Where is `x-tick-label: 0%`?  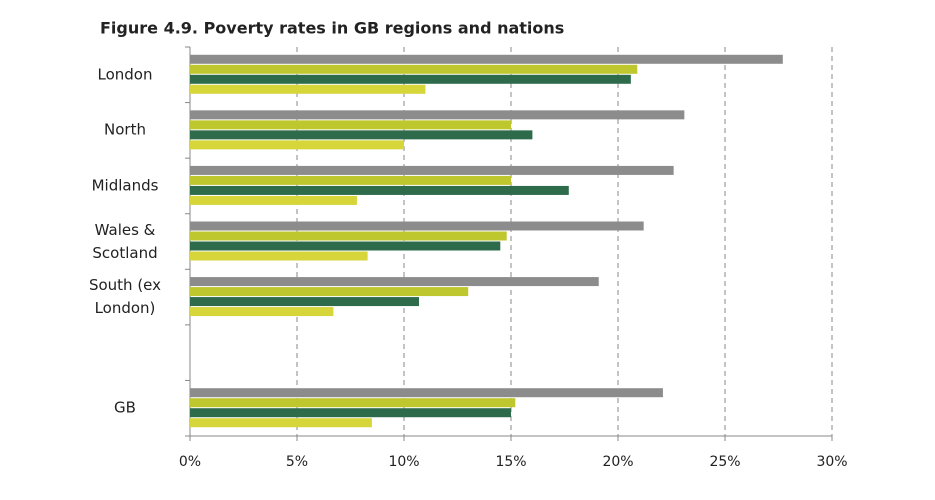
x-tick-label: 0% is located at coordinates (190, 462).